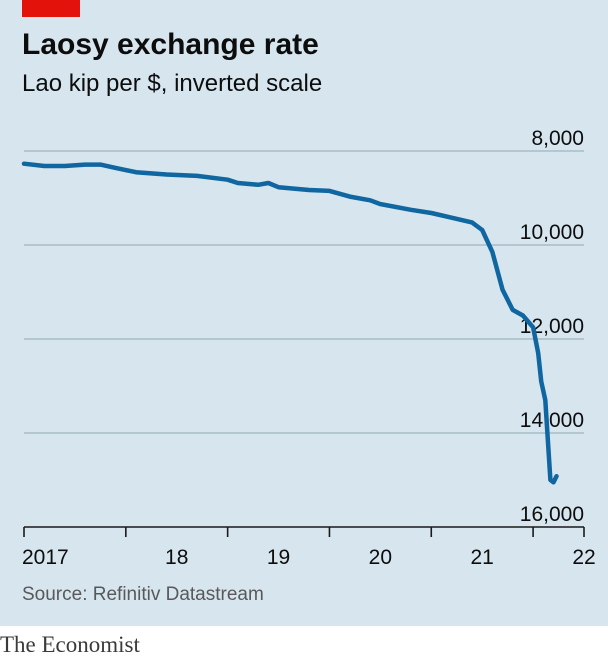 The height and width of the screenshot is (662, 608). I want to click on economist-logo-text: The Economist, so click(70, 644).